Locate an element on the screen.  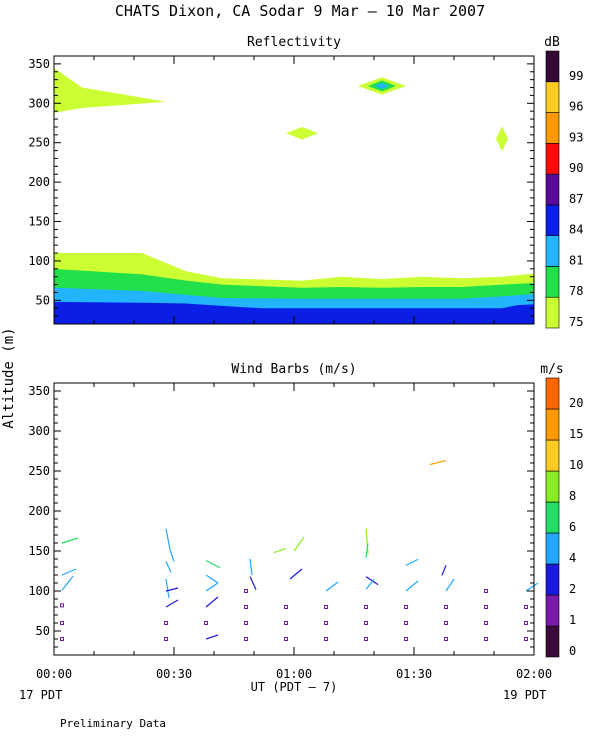
wind-colorbar-label: 1 is located at coordinates (572, 620).